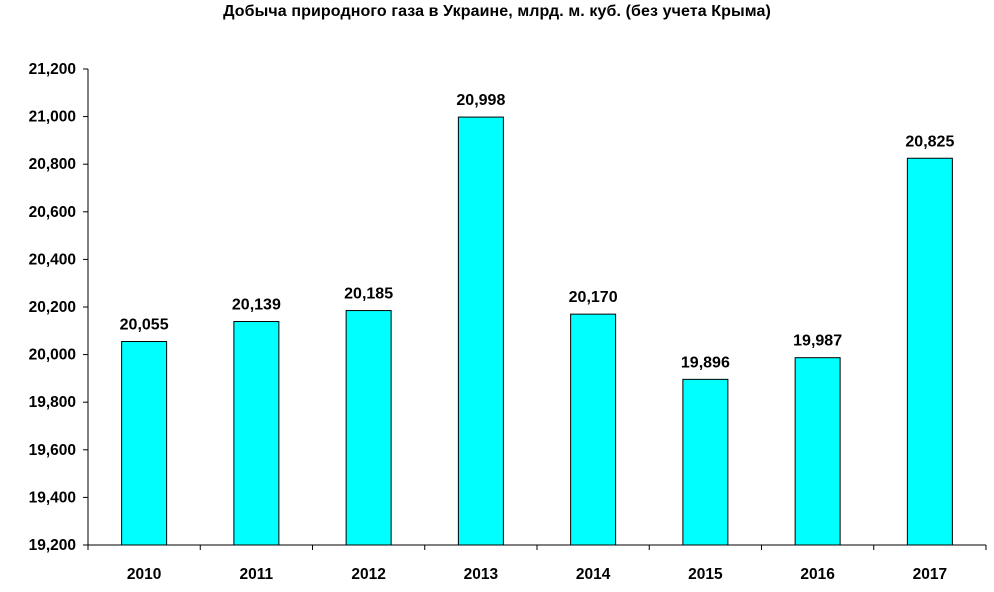  Describe the element at coordinates (52, 164) in the screenshot. I see `y-tick-label: 20,800` at that location.